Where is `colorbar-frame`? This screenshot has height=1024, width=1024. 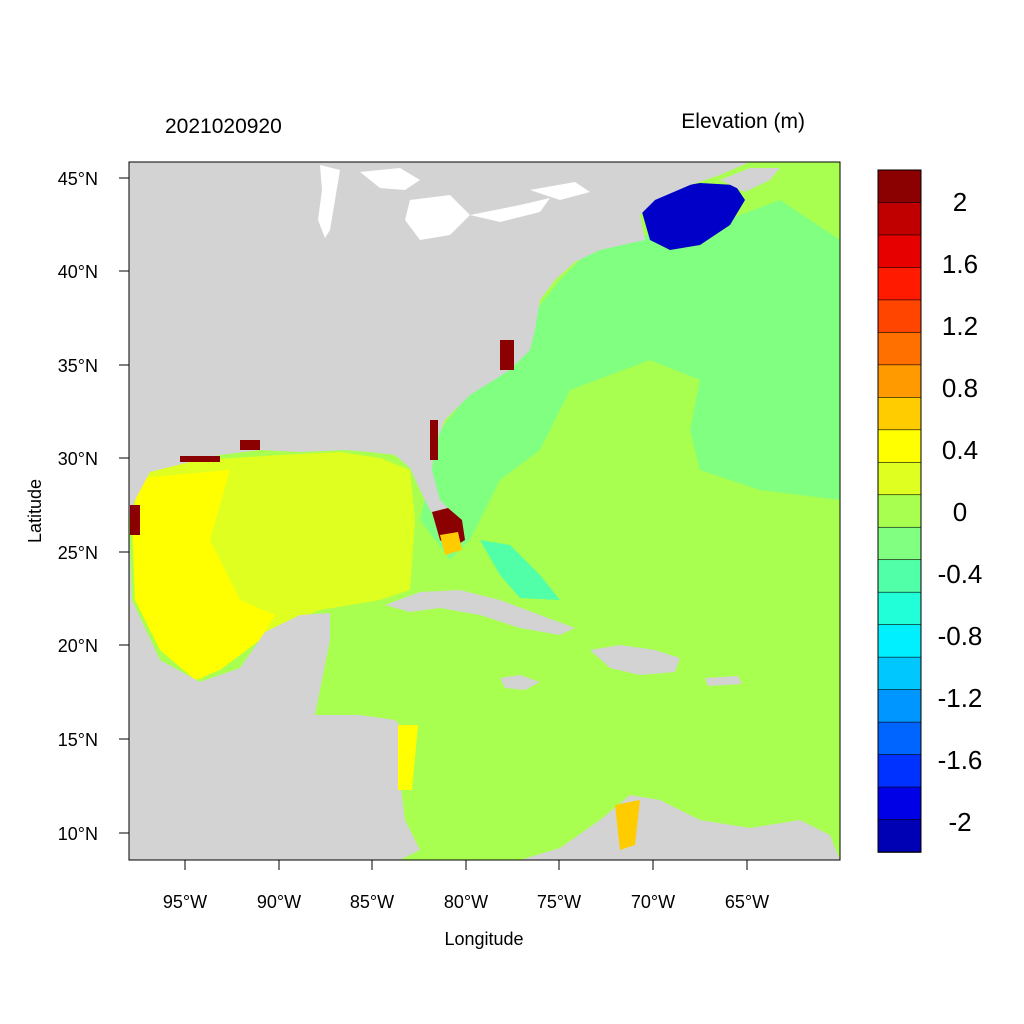
colorbar-frame is located at coordinates (899, 511).